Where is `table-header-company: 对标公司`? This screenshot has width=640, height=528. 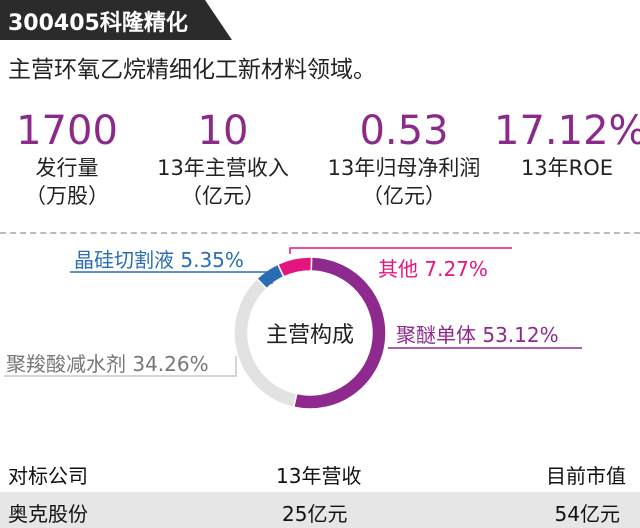
table-header-company: 对标公司 is located at coordinates (48, 476).